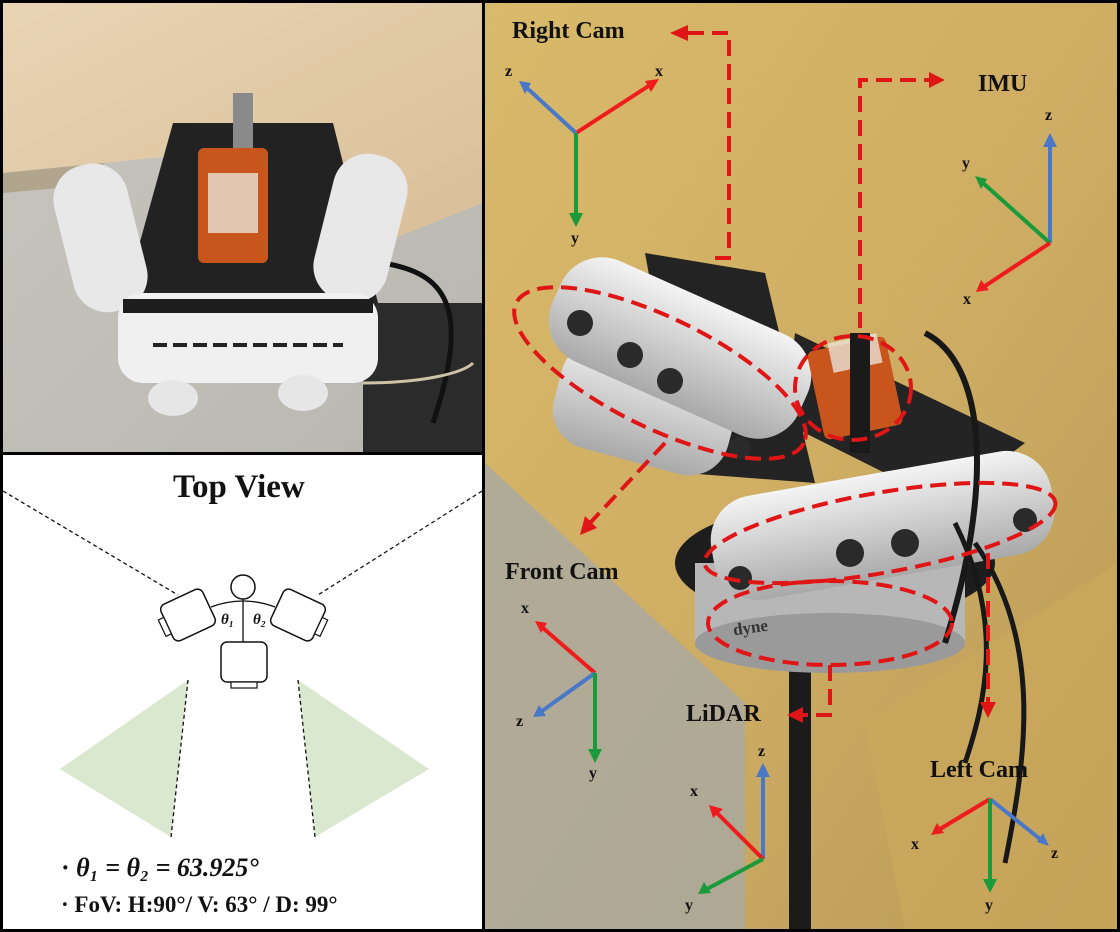 The width and height of the screenshot is (1120, 932). Describe the element at coordinates (967, 299) in the screenshot. I see `imu-x-label: x` at that location.